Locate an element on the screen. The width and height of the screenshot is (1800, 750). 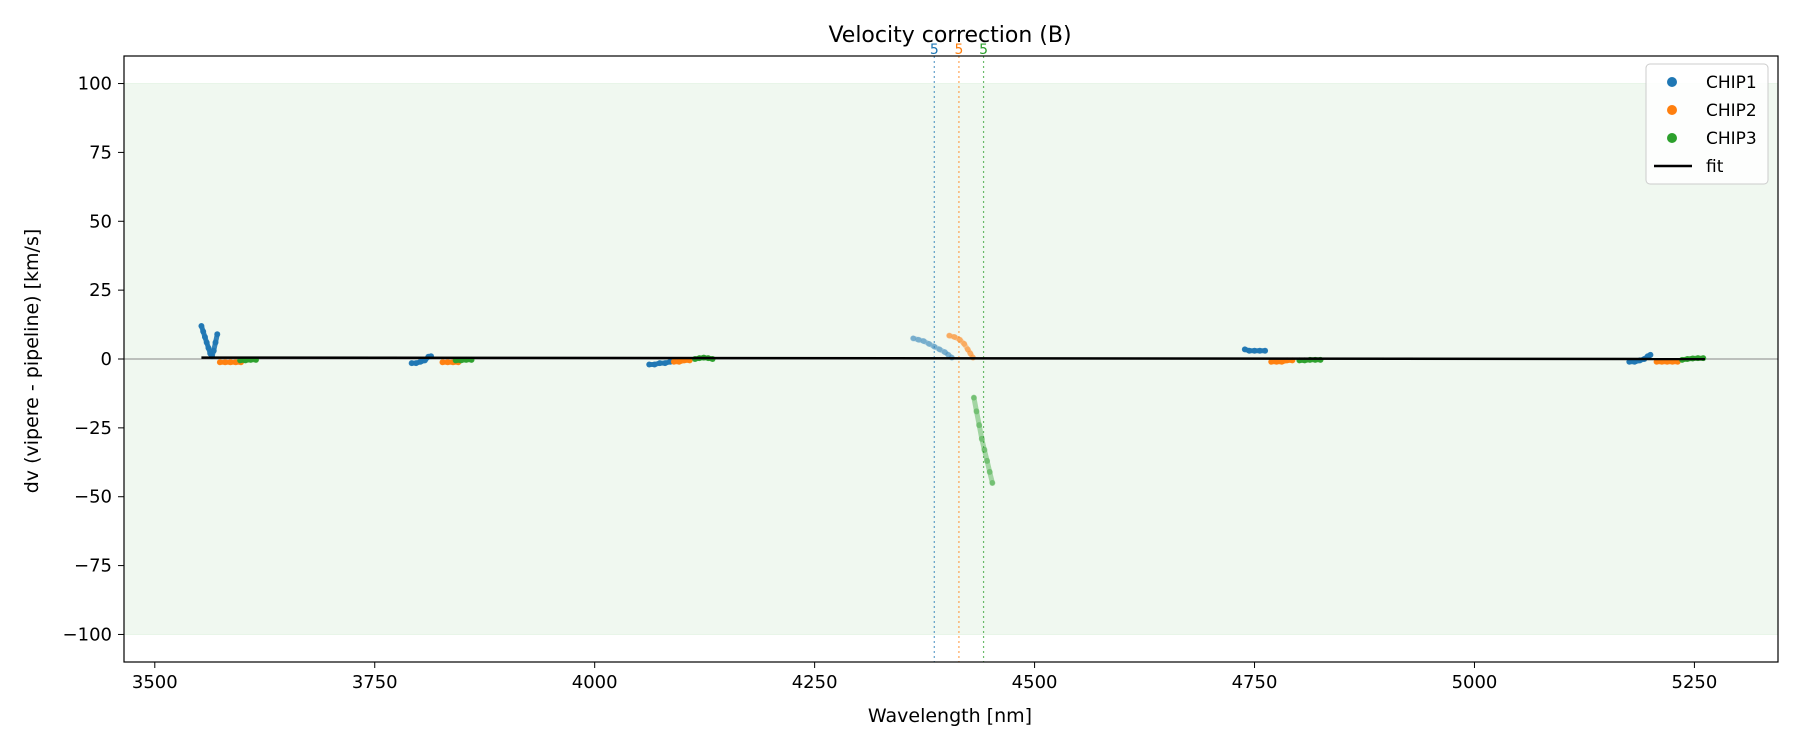
series-chip3-segment is located at coordinates (983, 440).